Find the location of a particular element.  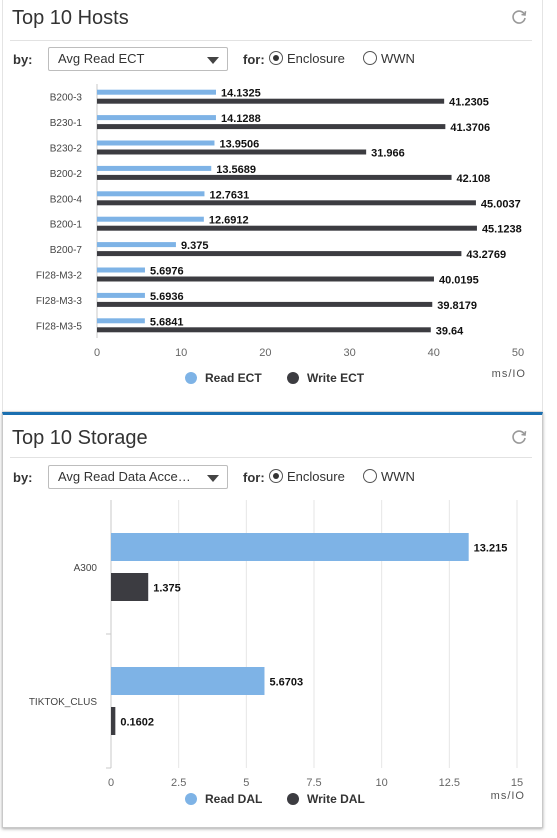

panel-title: Top 10 Storage is located at coordinates (80, 438).